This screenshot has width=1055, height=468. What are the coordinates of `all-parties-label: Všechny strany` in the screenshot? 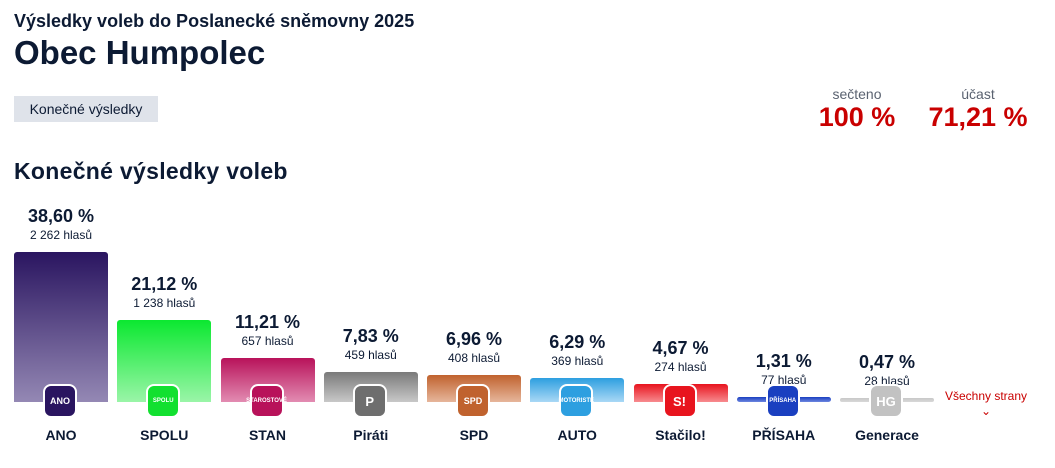 It's located at (986, 396).